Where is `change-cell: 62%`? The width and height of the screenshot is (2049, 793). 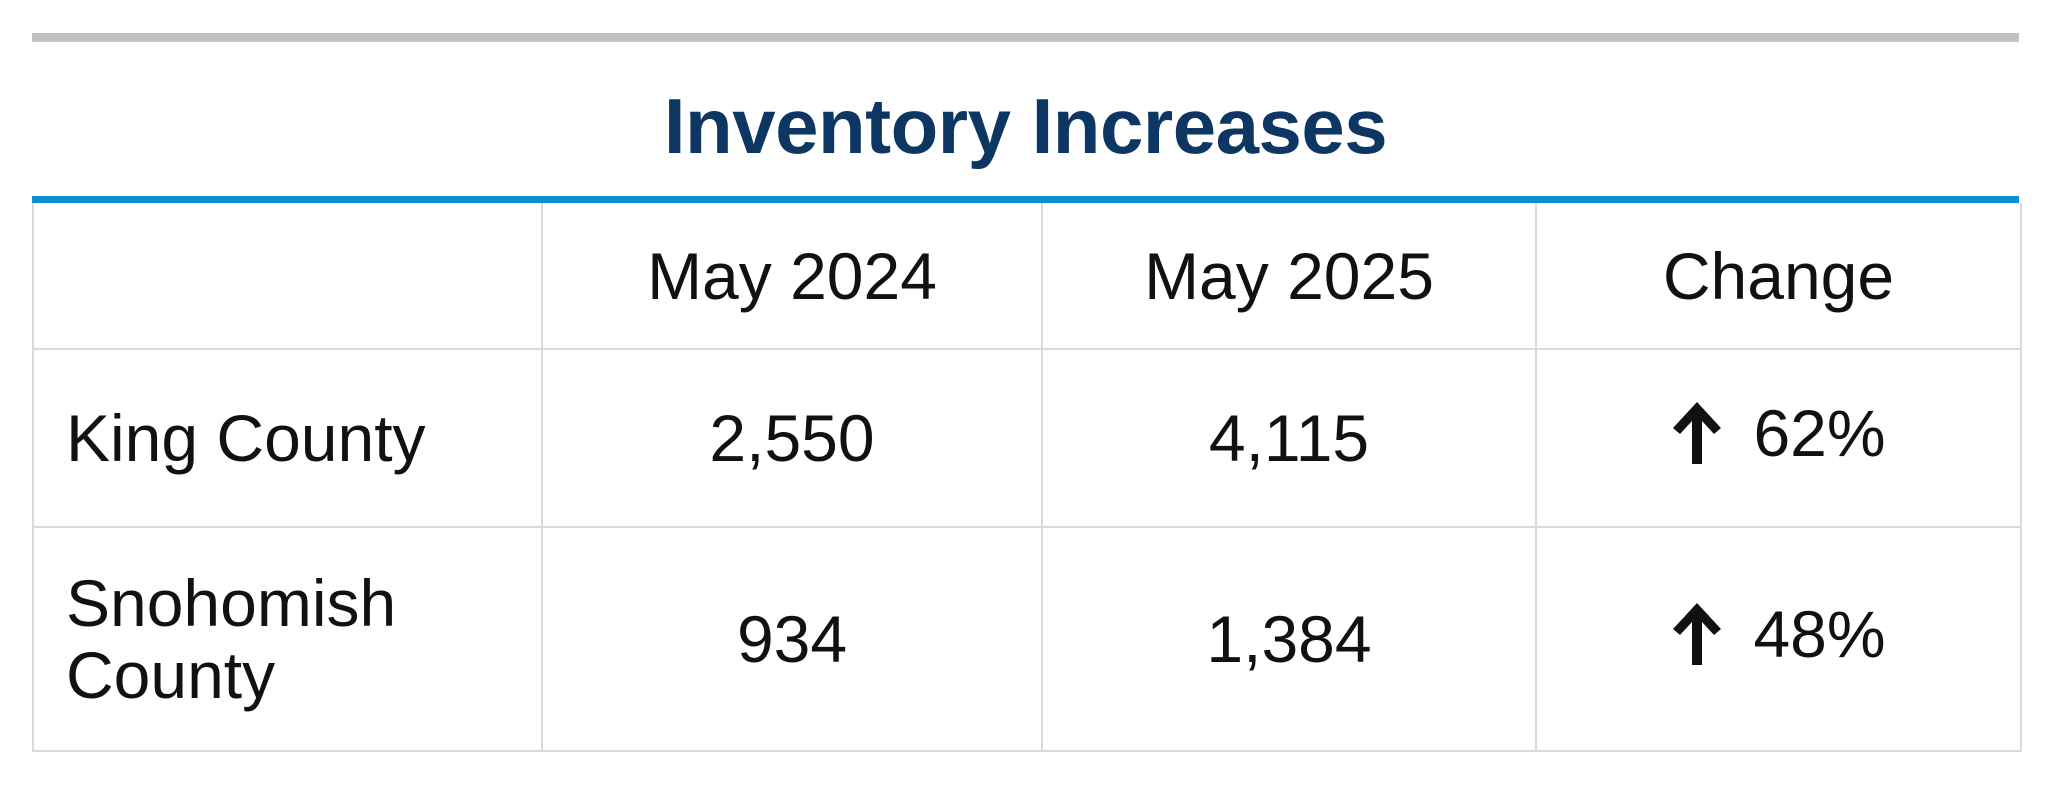 change-cell: 62% is located at coordinates (1778, 438).